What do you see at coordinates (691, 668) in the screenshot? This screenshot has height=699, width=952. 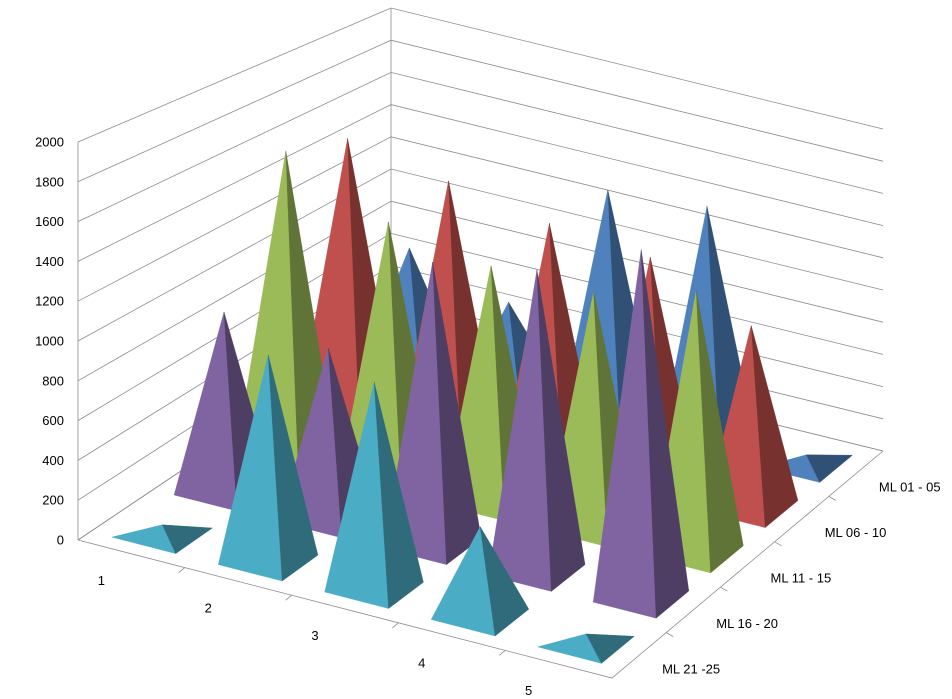 I see `series-tick-label: ML 21 -25` at bounding box center [691, 668].